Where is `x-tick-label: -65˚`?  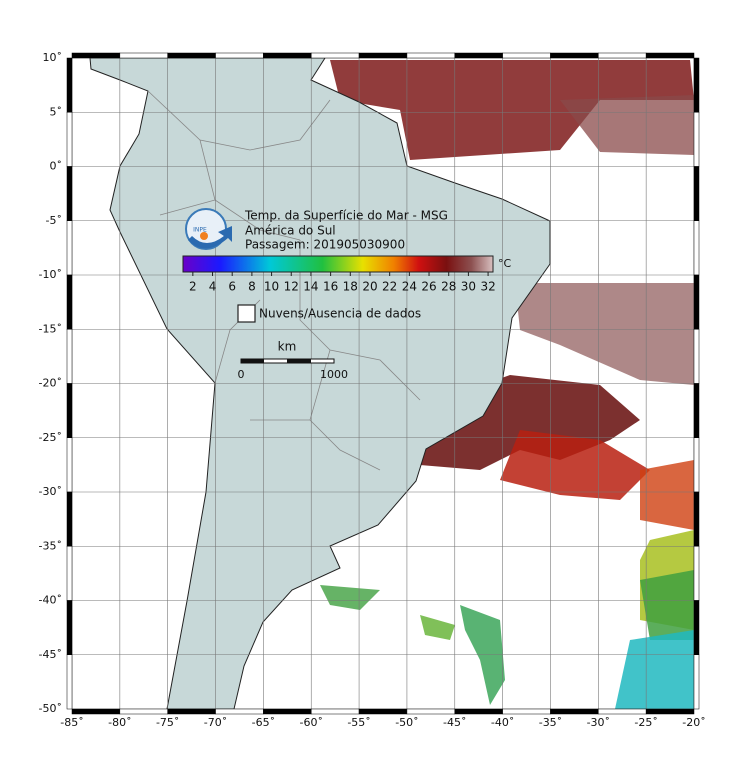
x-tick-label: -65˚ is located at coordinates (263, 722).